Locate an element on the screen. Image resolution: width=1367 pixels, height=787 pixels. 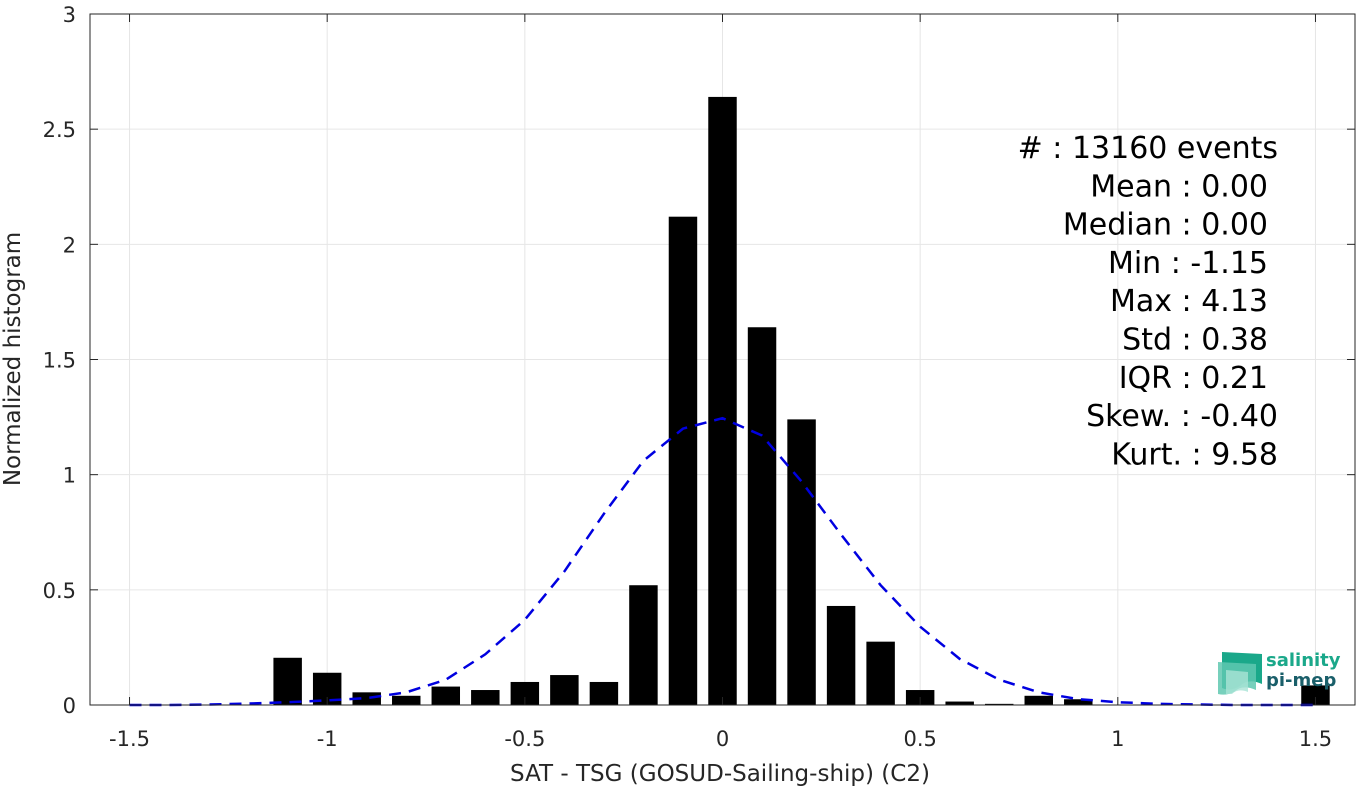
stat-value: 0.38 is located at coordinates (1234, 340).